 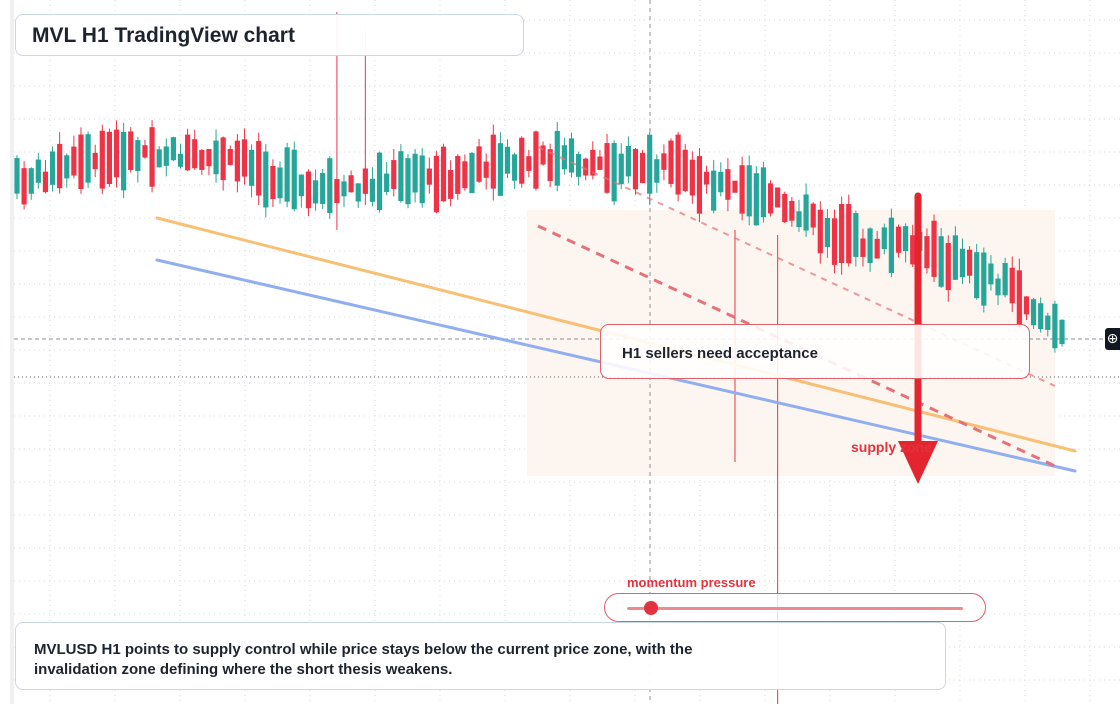 What do you see at coordinates (815, 351) in the screenshot?
I see `callout-box: H1 sellers need acceptance` at bounding box center [815, 351].